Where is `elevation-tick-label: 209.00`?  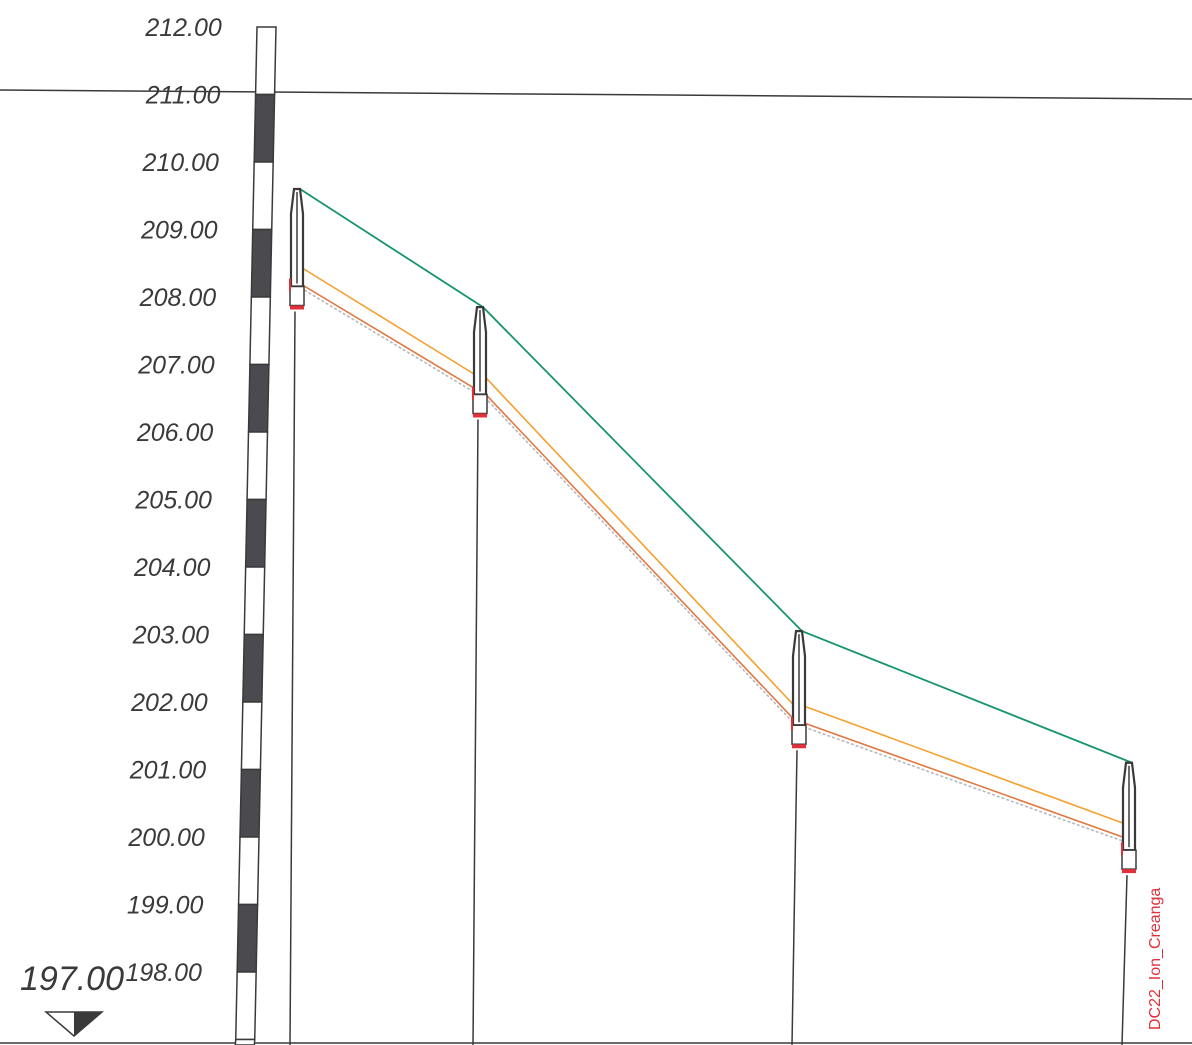 elevation-tick-label: 209.00 is located at coordinates (179, 231).